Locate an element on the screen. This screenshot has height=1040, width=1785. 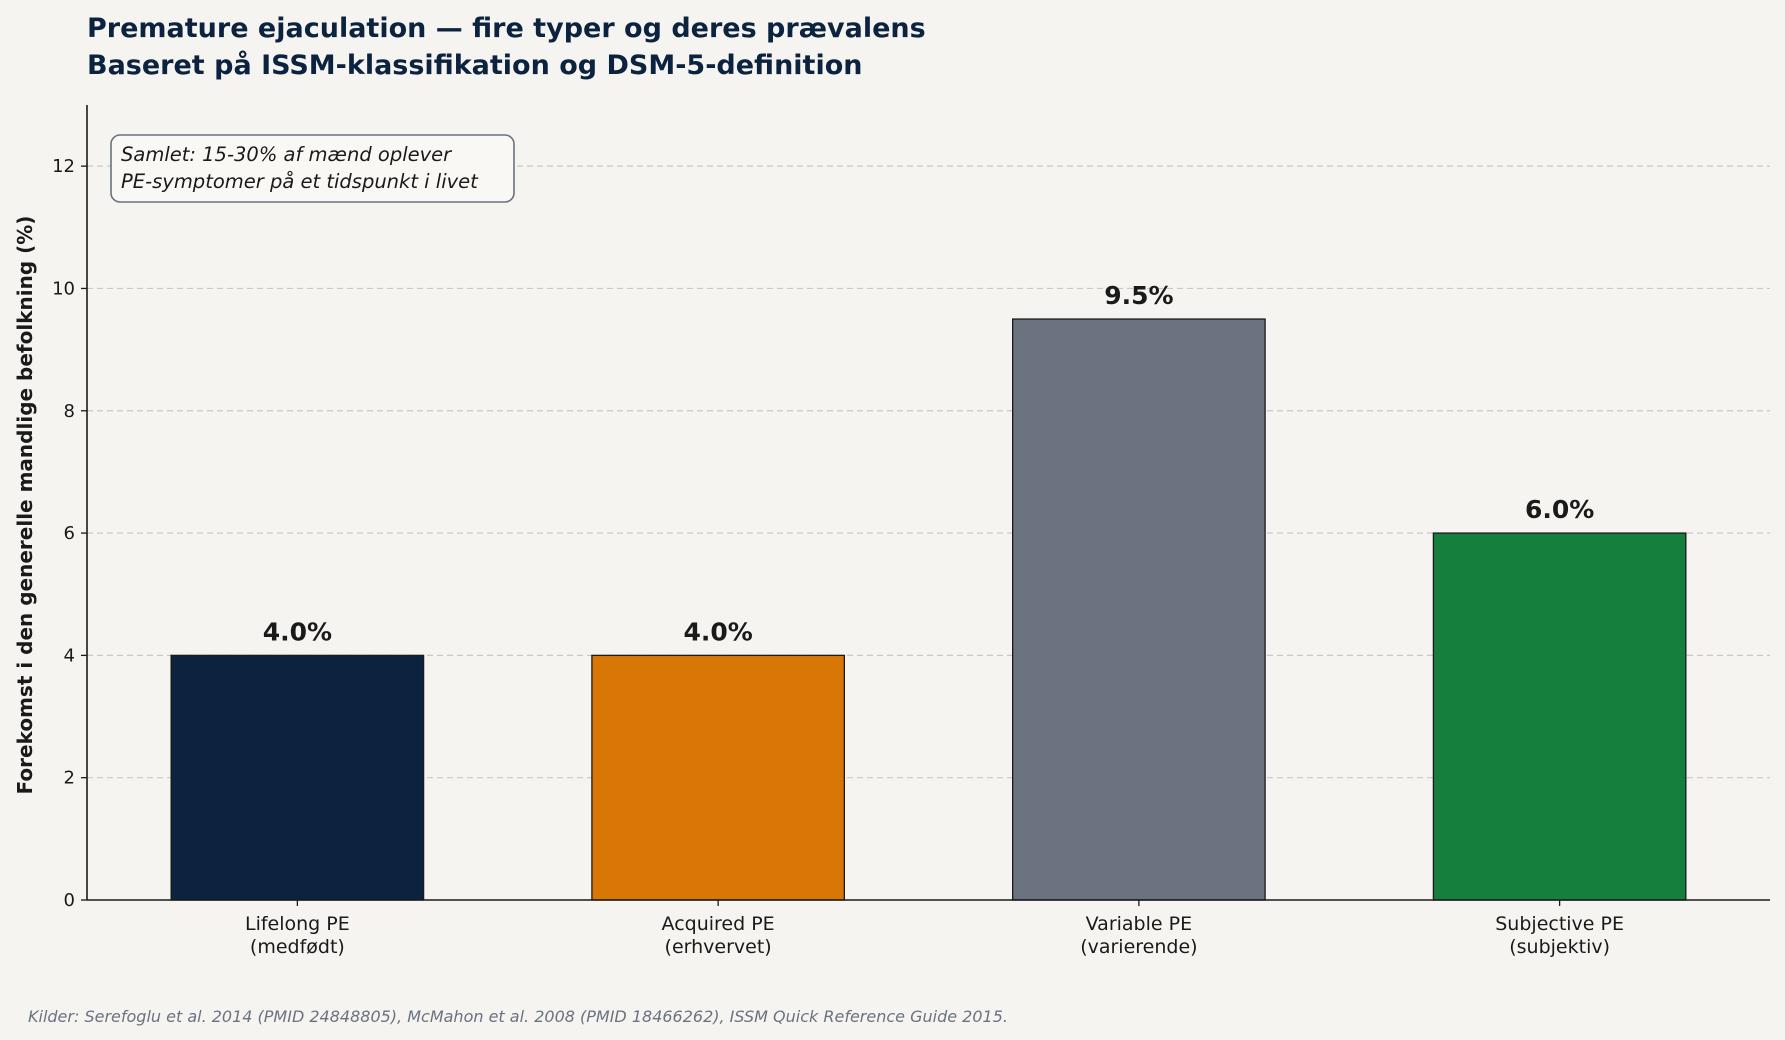
annotation-frame is located at coordinates (312, 168).